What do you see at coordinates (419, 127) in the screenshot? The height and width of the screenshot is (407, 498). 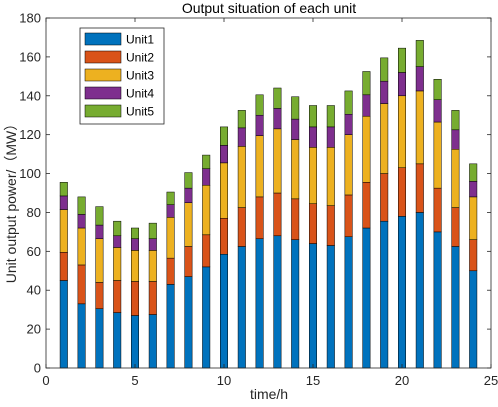 I see `bar-unit3-t21` at bounding box center [419, 127].